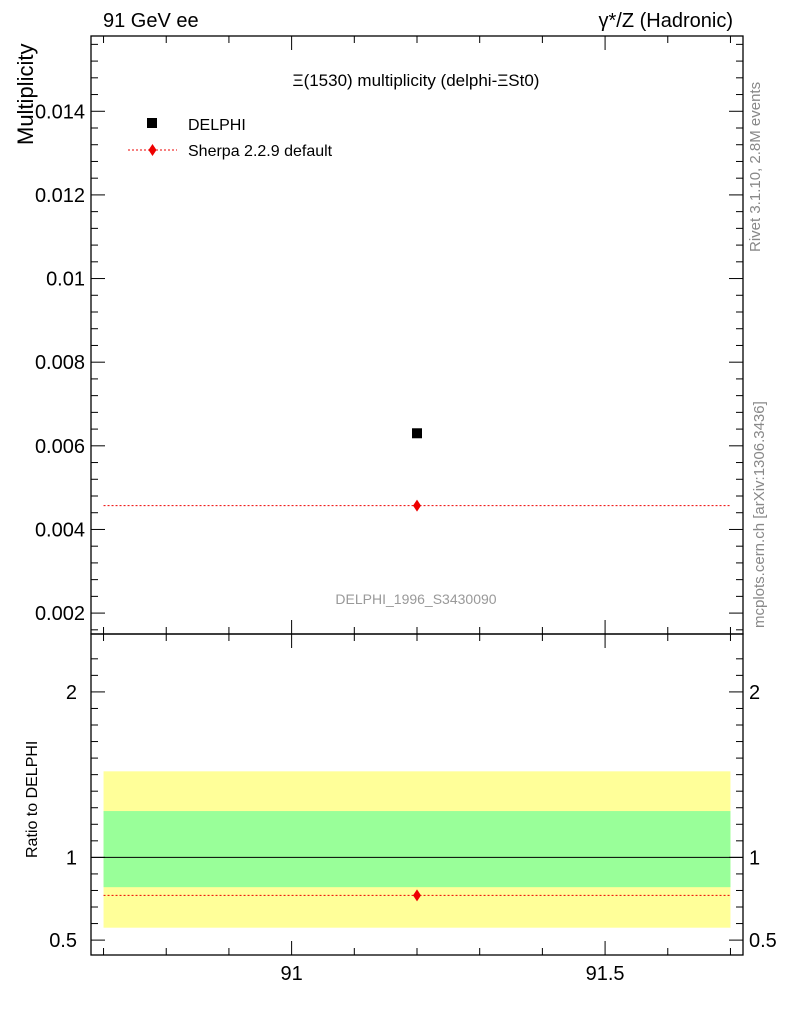 The image size is (786, 1024). Describe the element at coordinates (32, 799) in the screenshot. I see `ratio-y-axis-label: Ratio to DELPHI` at that location.